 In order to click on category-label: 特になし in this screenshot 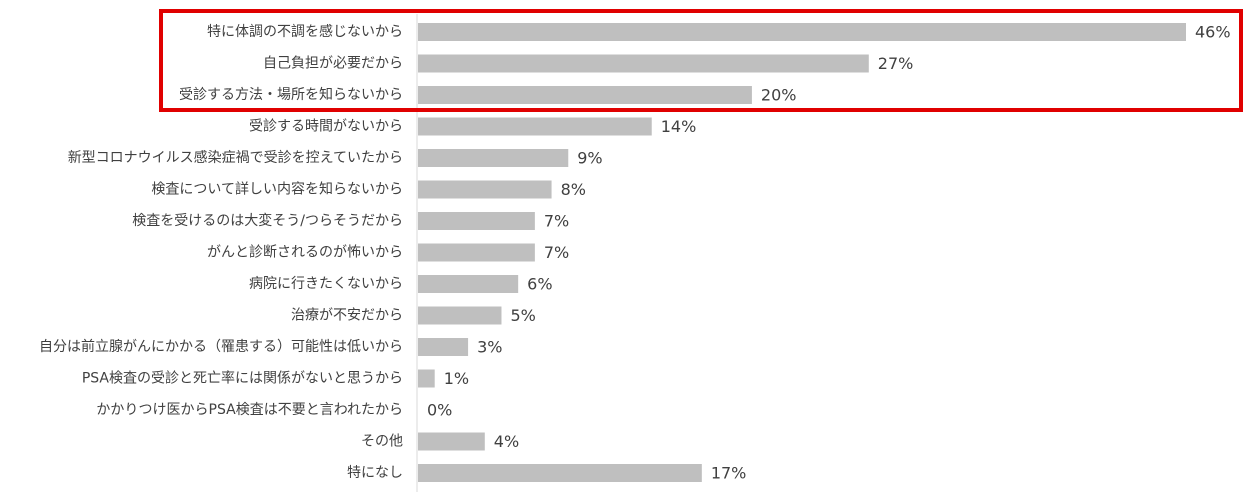, I will do `click(375, 473)`.